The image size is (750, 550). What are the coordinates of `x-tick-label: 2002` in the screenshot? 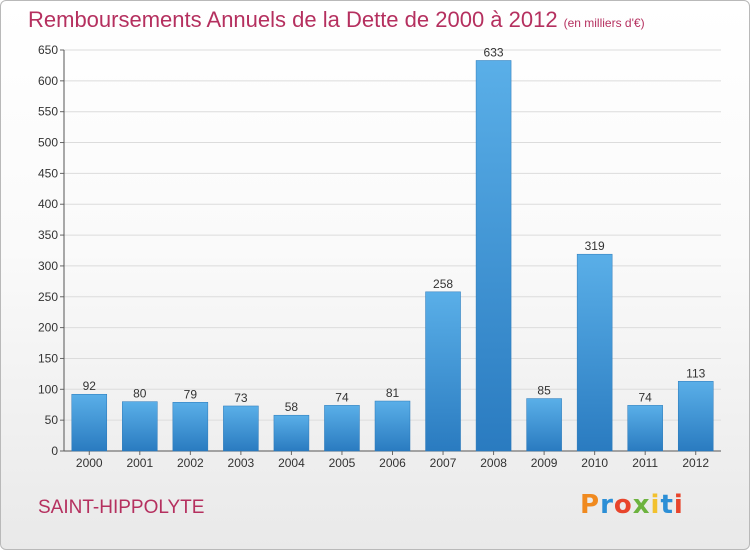 It's located at (190, 463).